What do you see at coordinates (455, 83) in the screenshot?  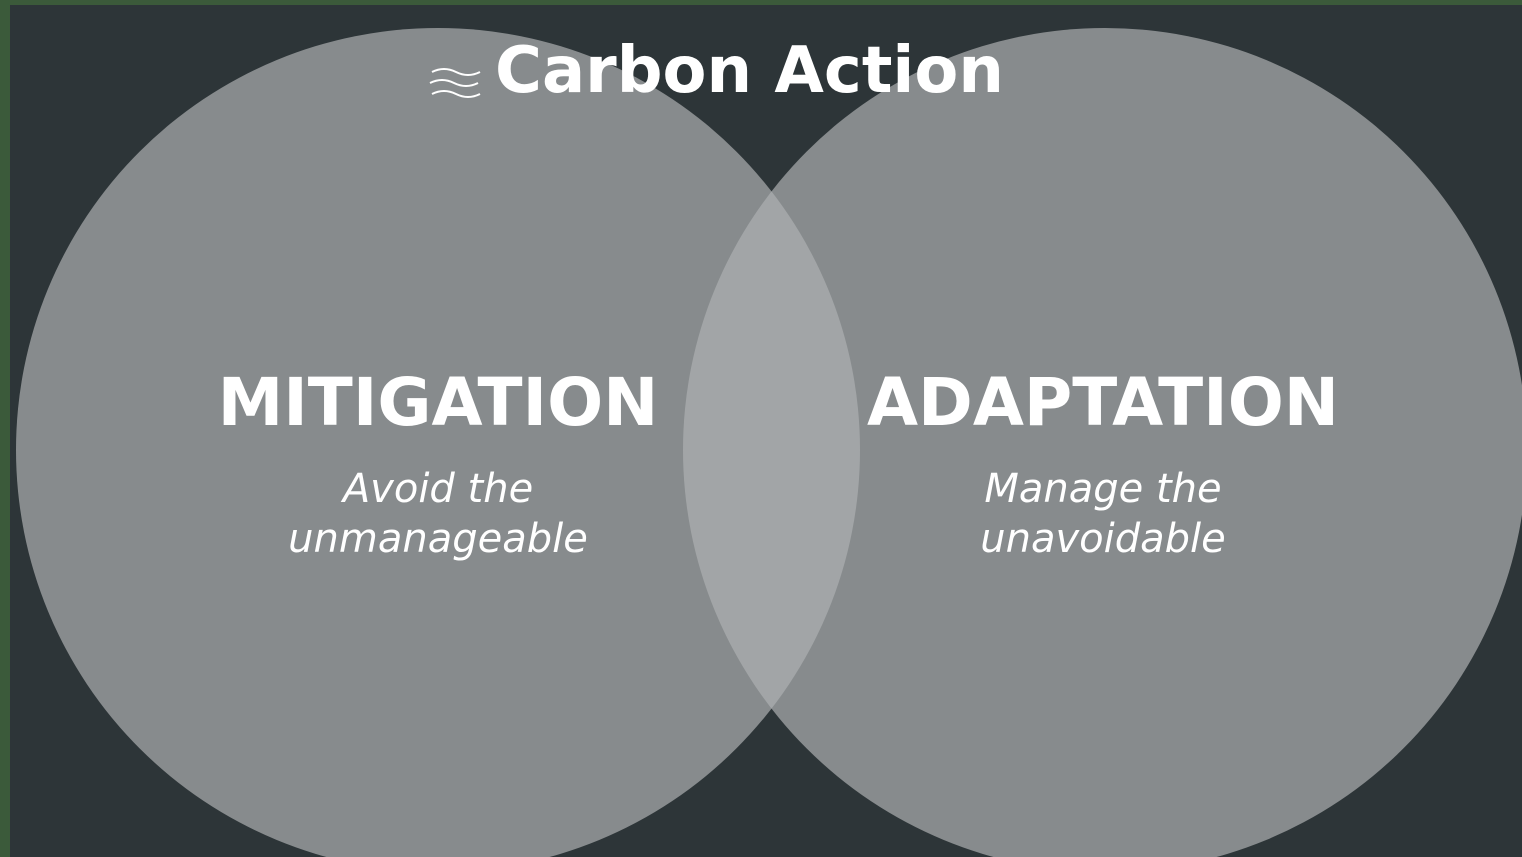 I see `logo-icon` at bounding box center [455, 83].